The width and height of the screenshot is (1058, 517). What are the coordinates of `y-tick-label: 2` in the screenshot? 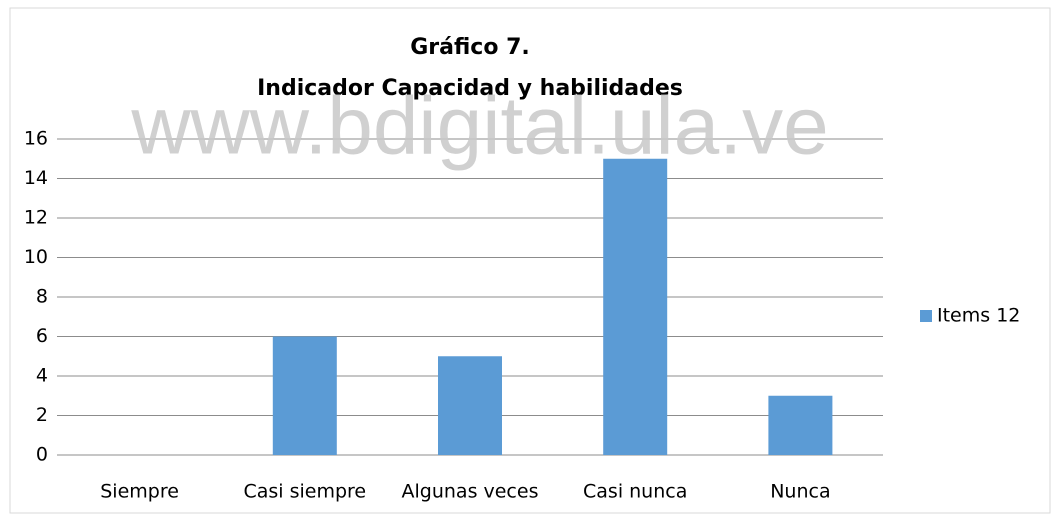 It's located at (42, 415).